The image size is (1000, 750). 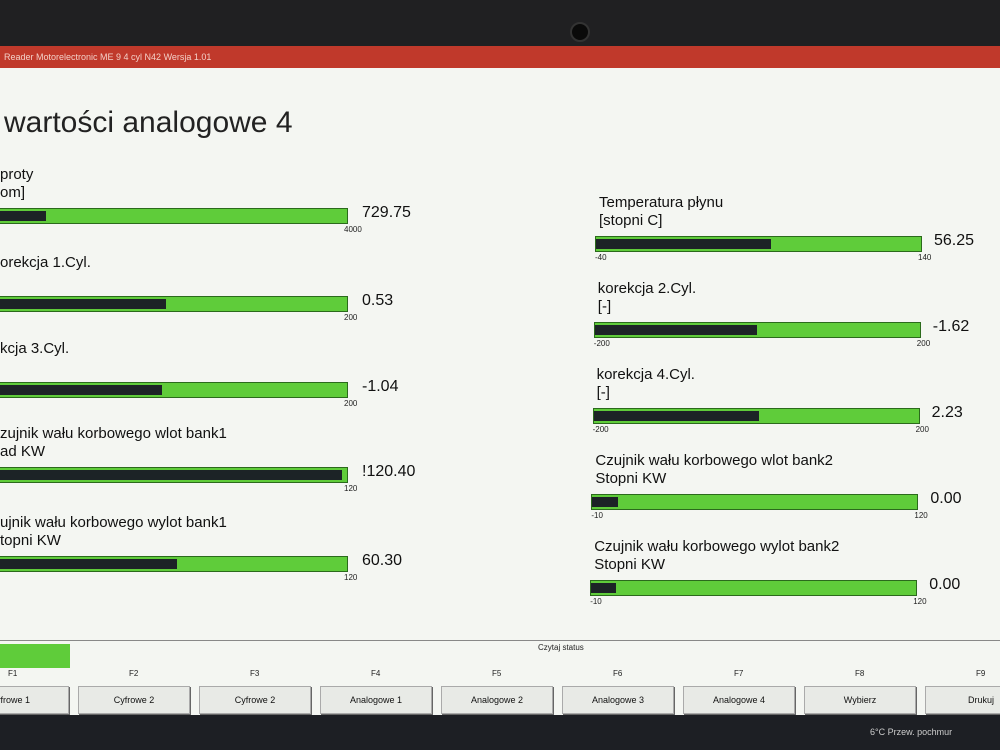 I want to click on function-button: Analogowe 1, so click(x=376, y=700).